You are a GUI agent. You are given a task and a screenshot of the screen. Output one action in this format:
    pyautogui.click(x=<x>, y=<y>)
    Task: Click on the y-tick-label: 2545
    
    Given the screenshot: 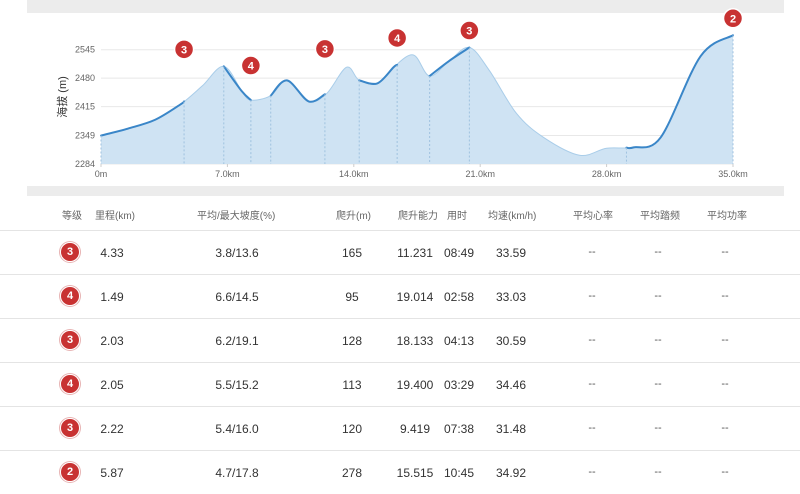 What is the action you would take?
    pyautogui.click(x=85, y=50)
    